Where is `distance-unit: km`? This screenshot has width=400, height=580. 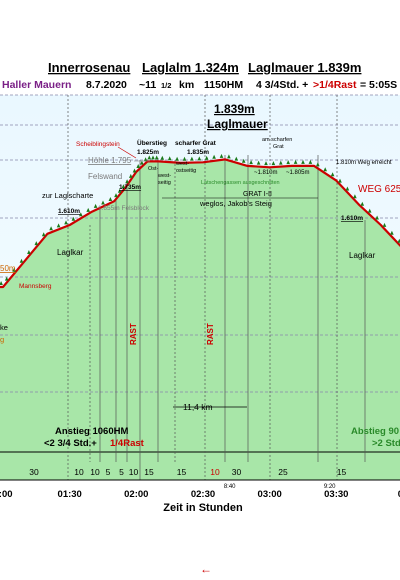
distance-unit: km is located at coordinates (186, 85).